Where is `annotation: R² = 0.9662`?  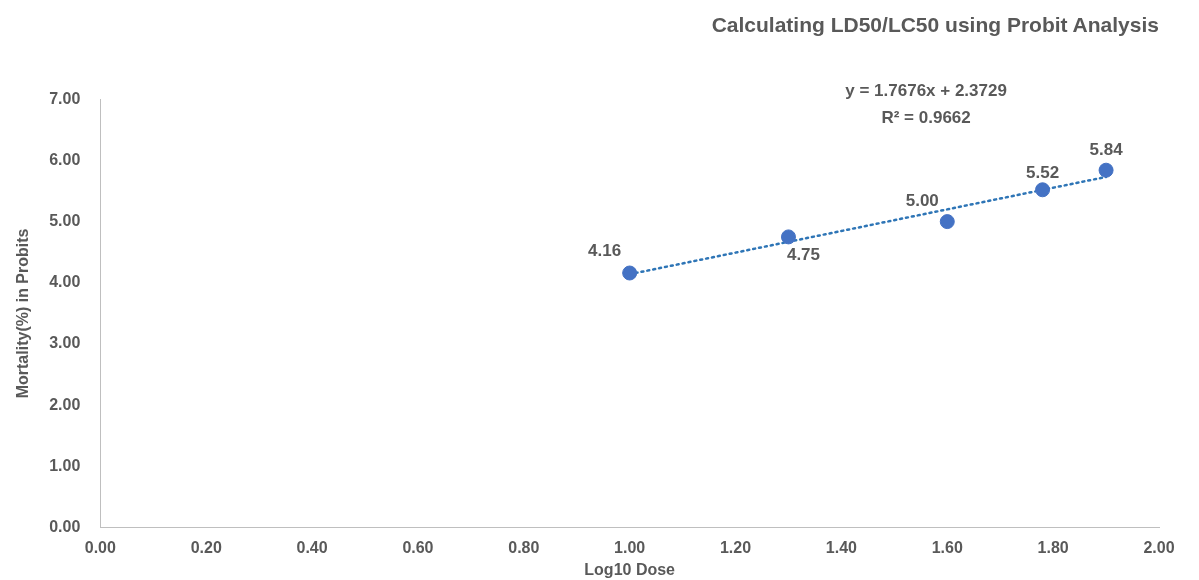
annotation: R² = 0.9662 is located at coordinates (926, 117).